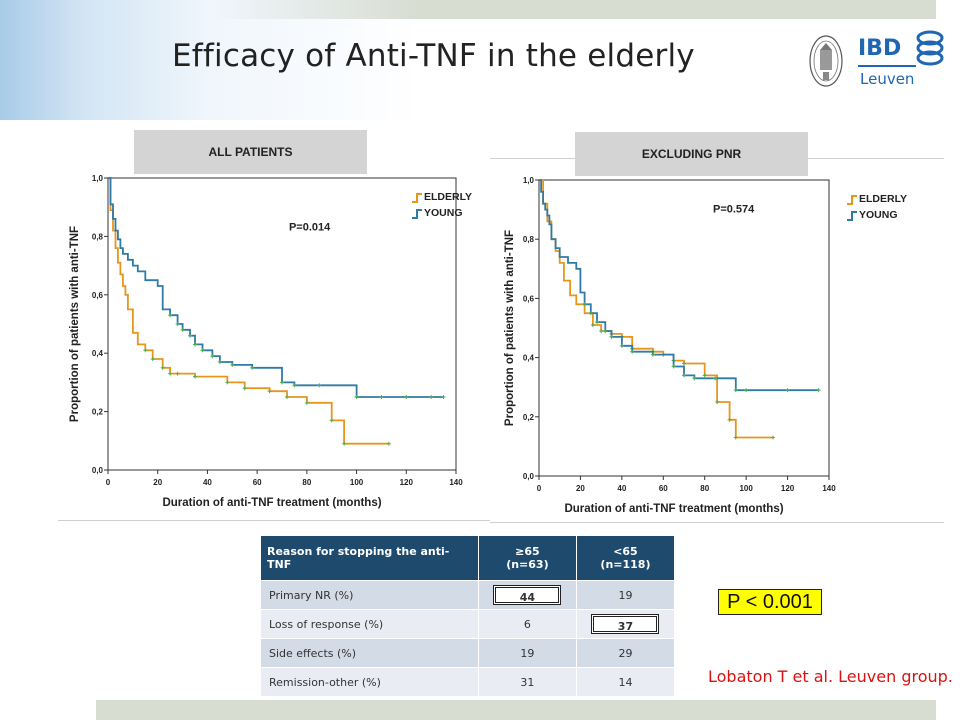 This screenshot has width=960, height=720. I want to click on header-young-line2: (n=118), so click(625, 564).